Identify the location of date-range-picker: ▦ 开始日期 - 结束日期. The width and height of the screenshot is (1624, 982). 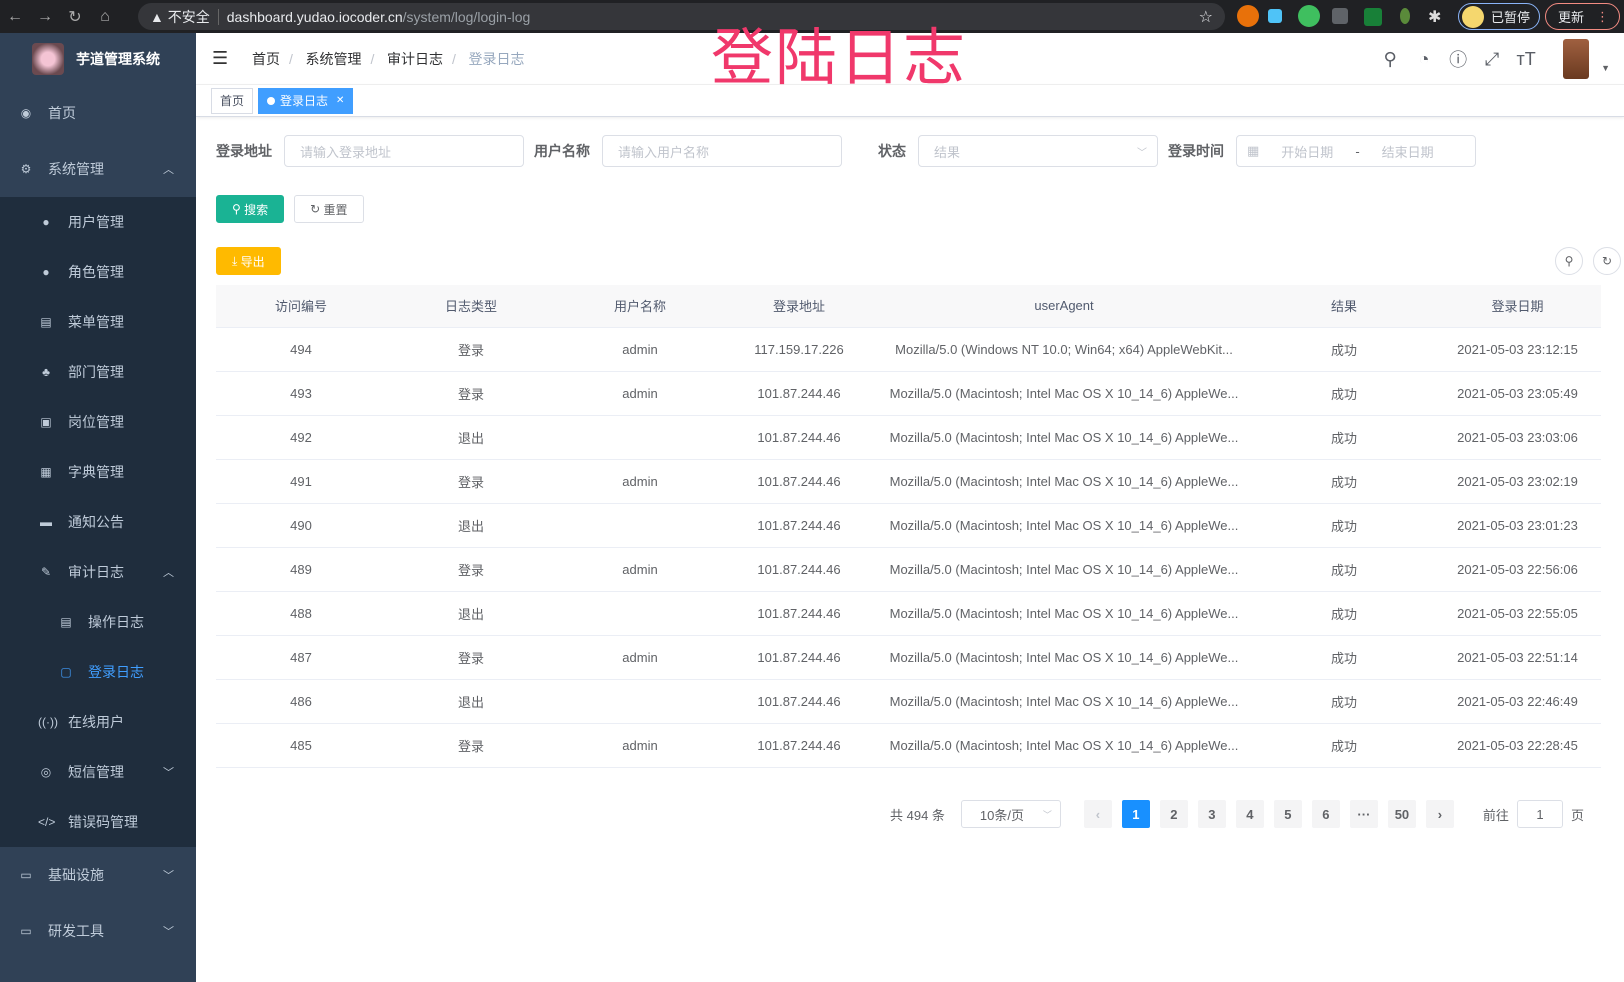
(1356, 151).